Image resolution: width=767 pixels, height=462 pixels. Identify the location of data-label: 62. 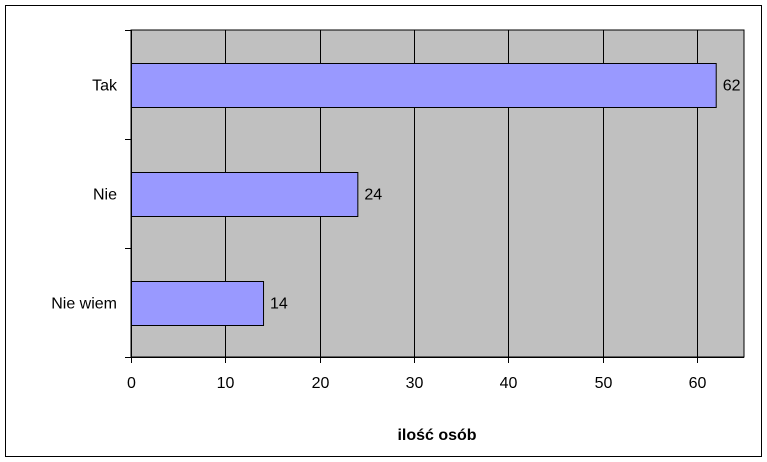
(732, 86).